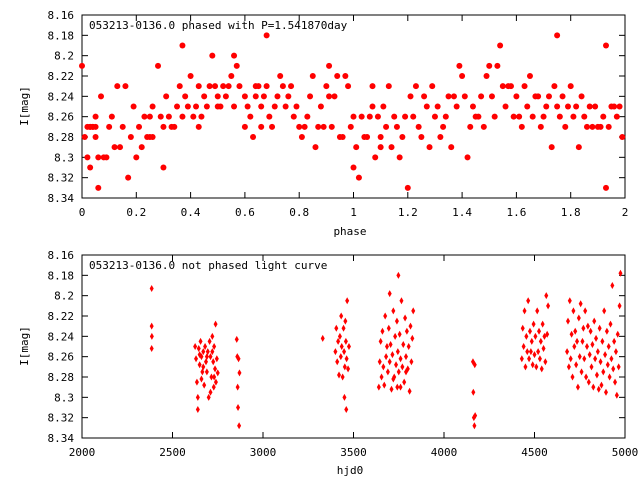 The image size is (640, 480). Describe the element at coordinates (61, 336) in the screenshot. I see `unphased-y-tick-label: 8.24` at that location.